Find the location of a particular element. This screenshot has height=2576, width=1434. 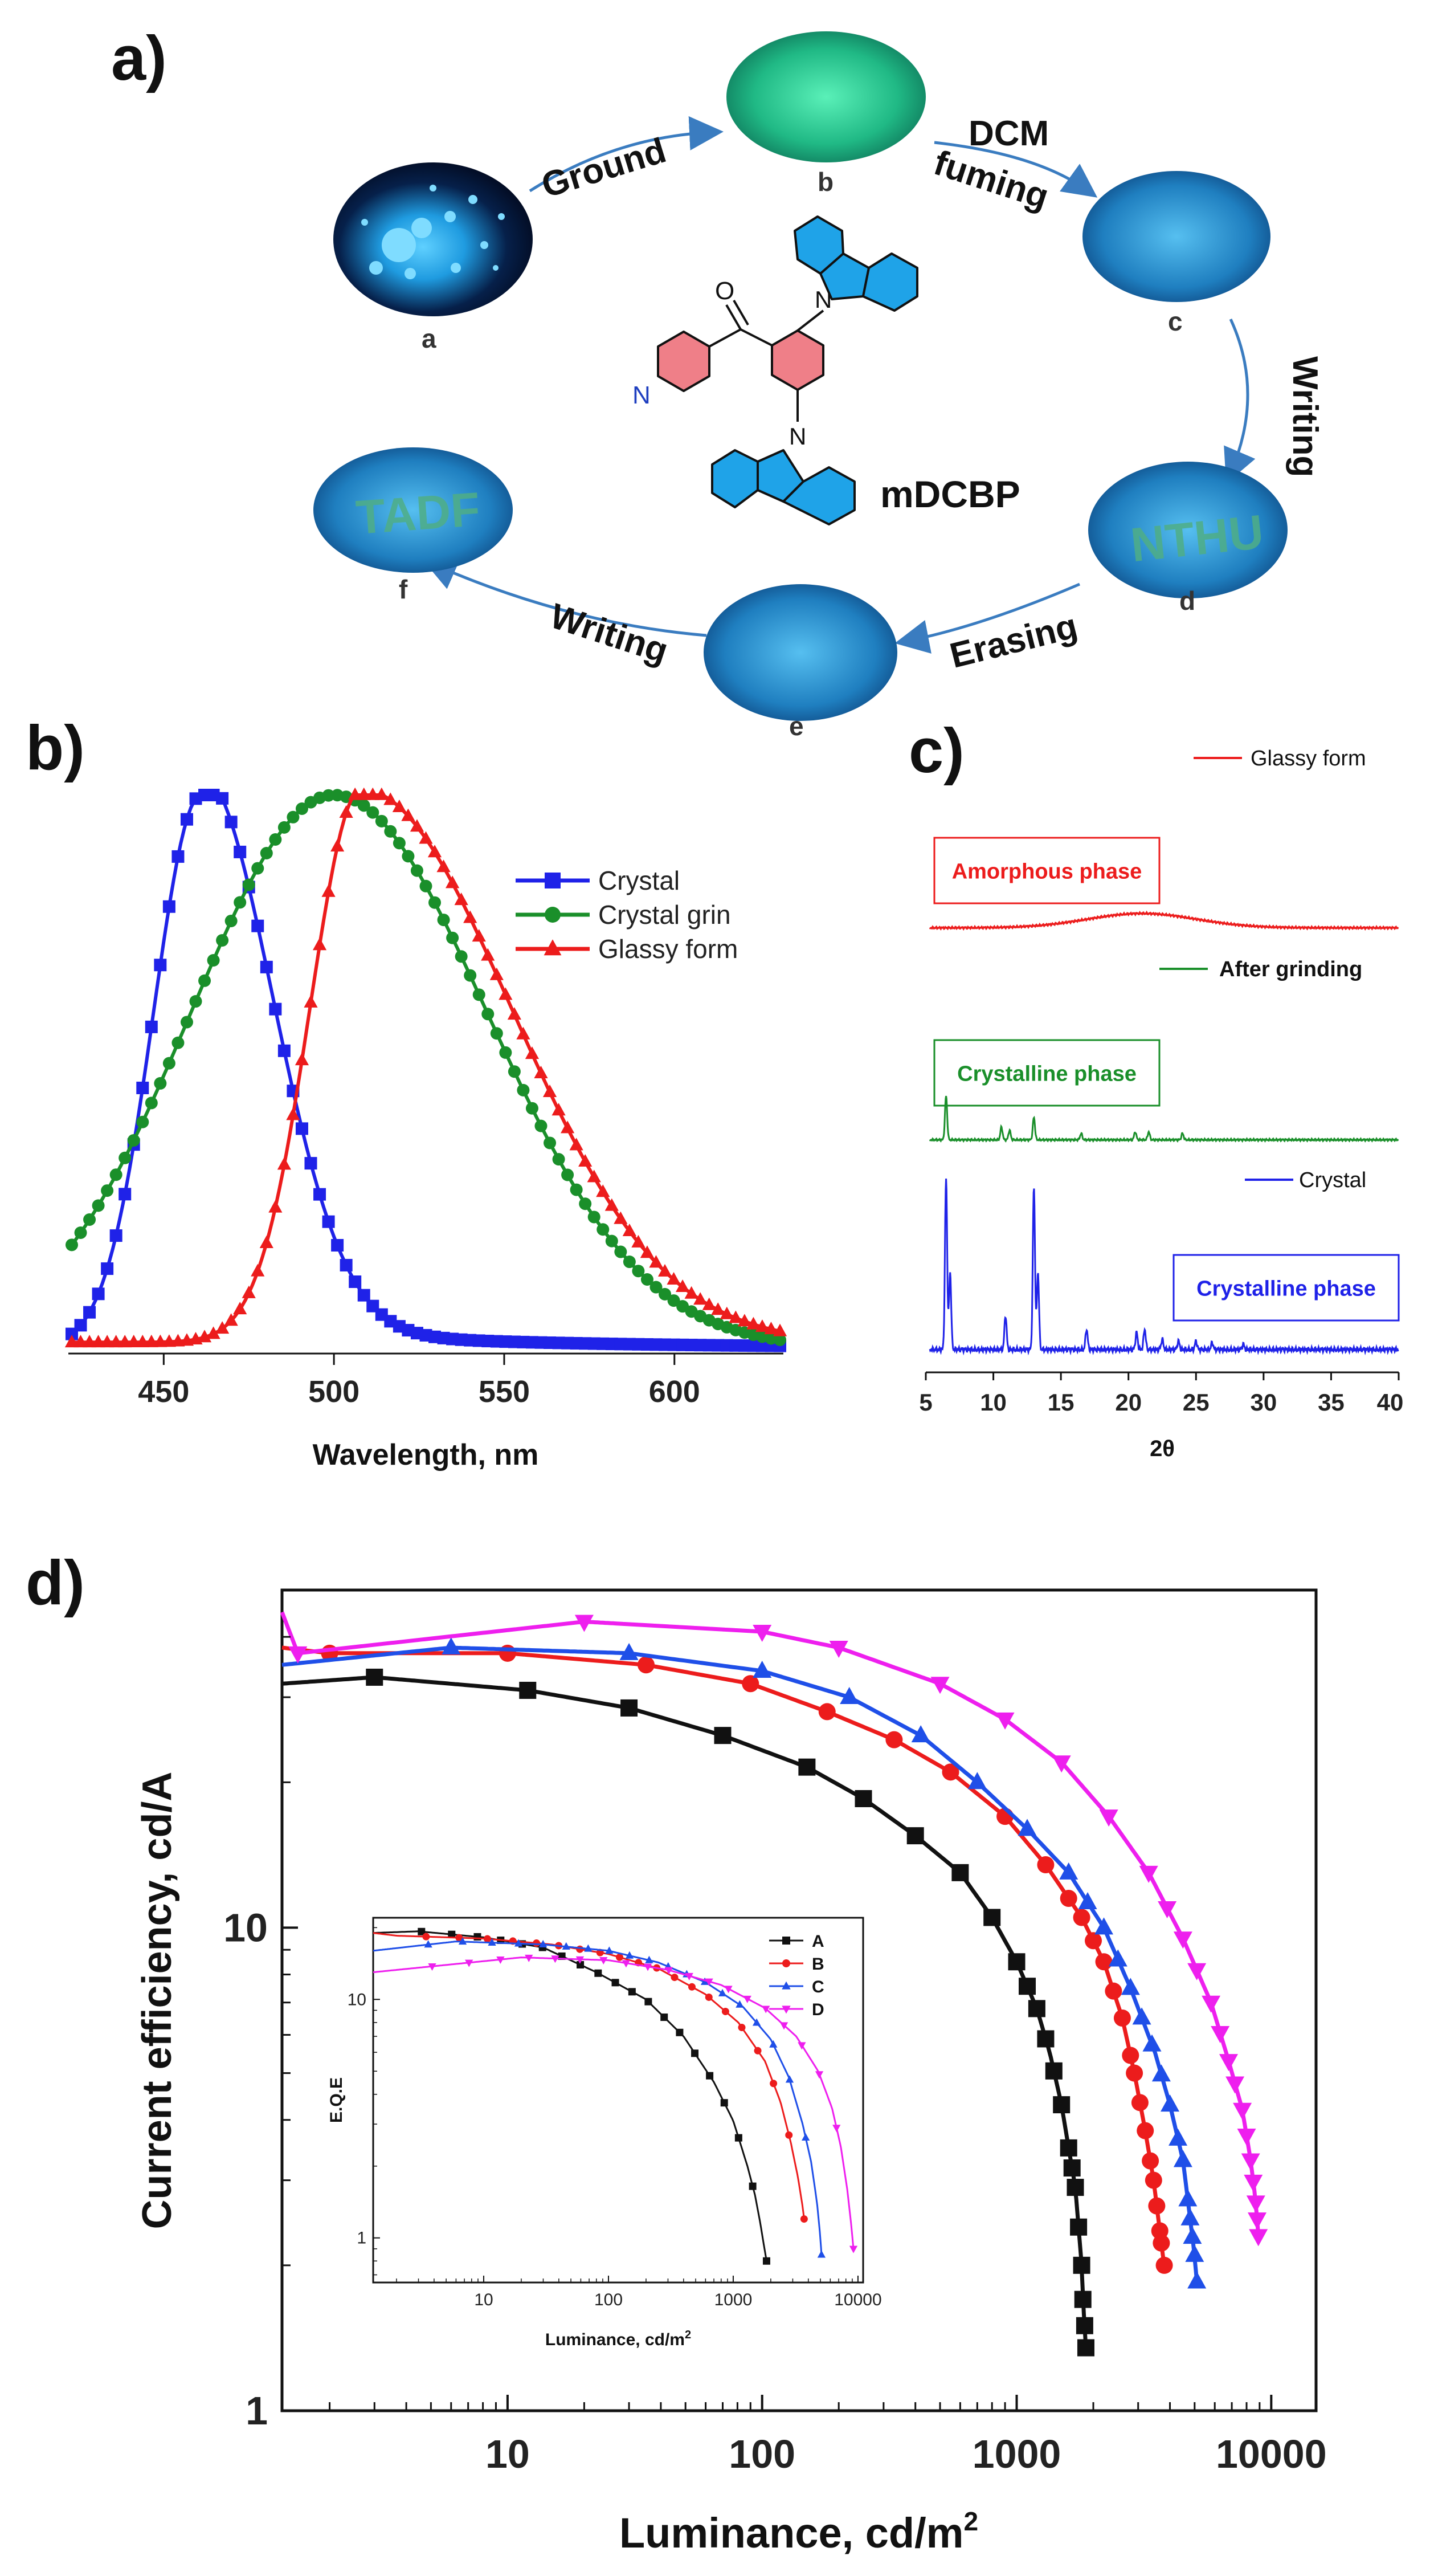

sample-letter-b: b is located at coordinates (826, 182).